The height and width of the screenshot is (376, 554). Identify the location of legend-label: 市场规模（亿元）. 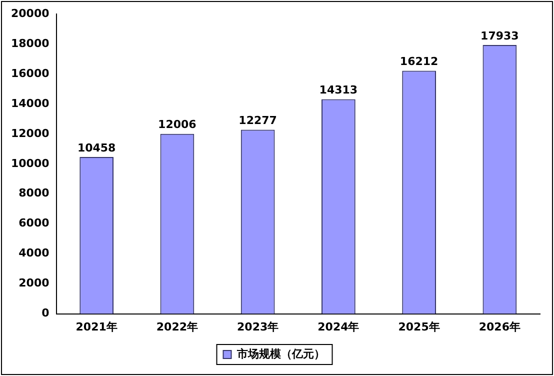
(280, 353).